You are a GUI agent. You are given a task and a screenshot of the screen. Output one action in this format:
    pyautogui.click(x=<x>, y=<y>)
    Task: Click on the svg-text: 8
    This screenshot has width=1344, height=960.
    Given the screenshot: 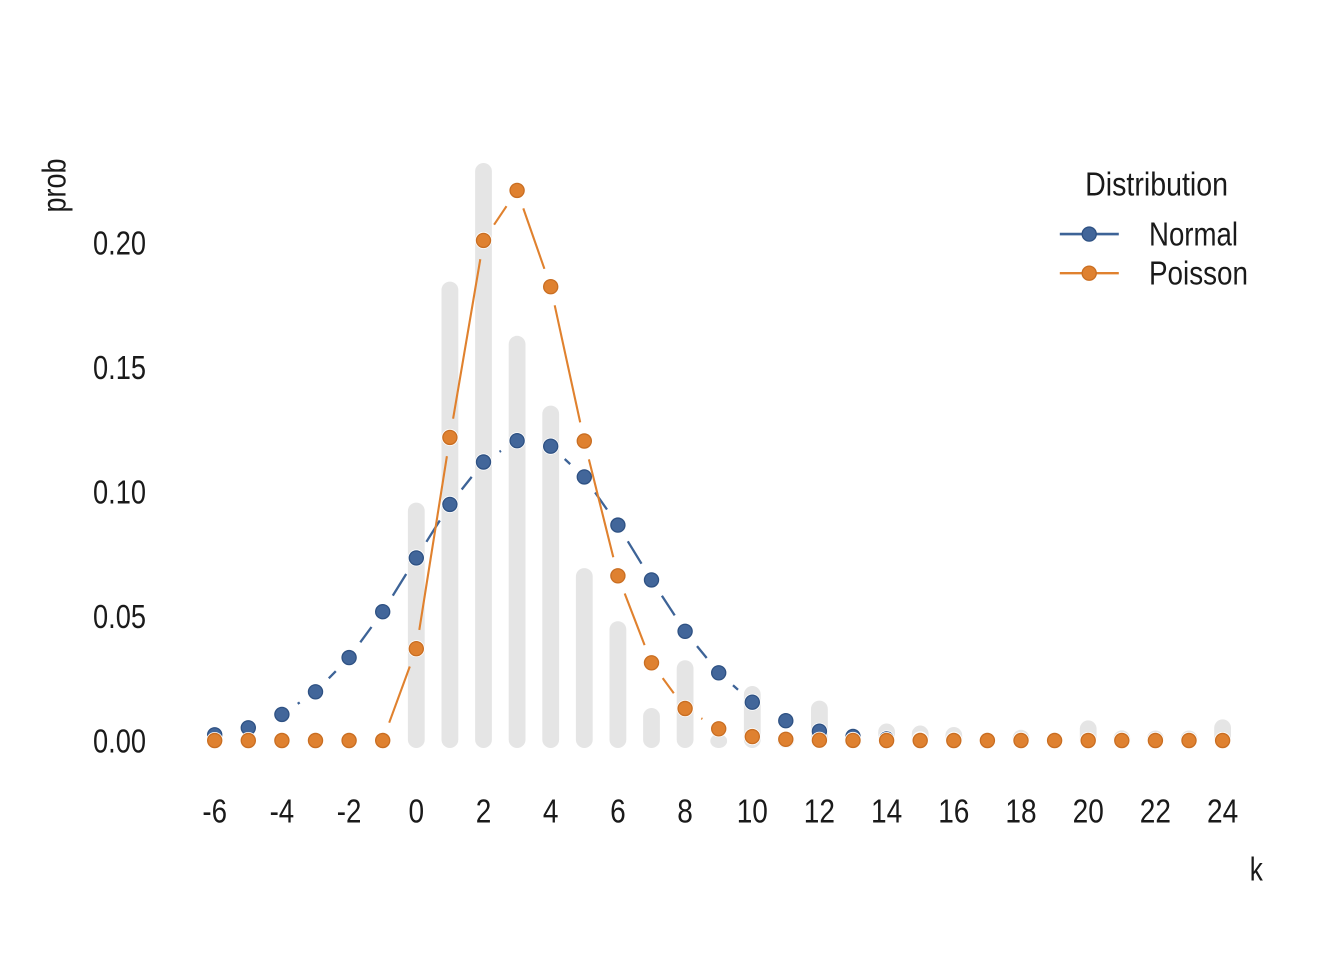 What is the action you would take?
    pyautogui.click(x=685, y=811)
    